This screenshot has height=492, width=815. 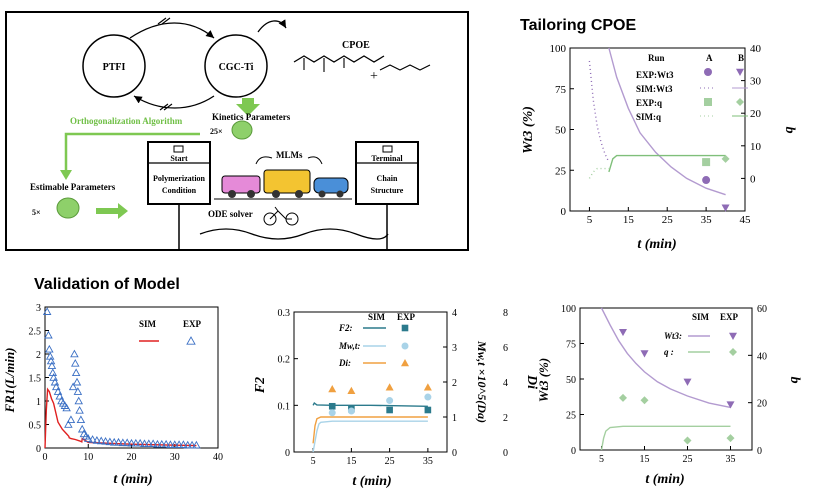 What do you see at coordinates (9, 380) in the screenshot?
I see `y-axis-label: FR1(L/min)` at bounding box center [9, 380].